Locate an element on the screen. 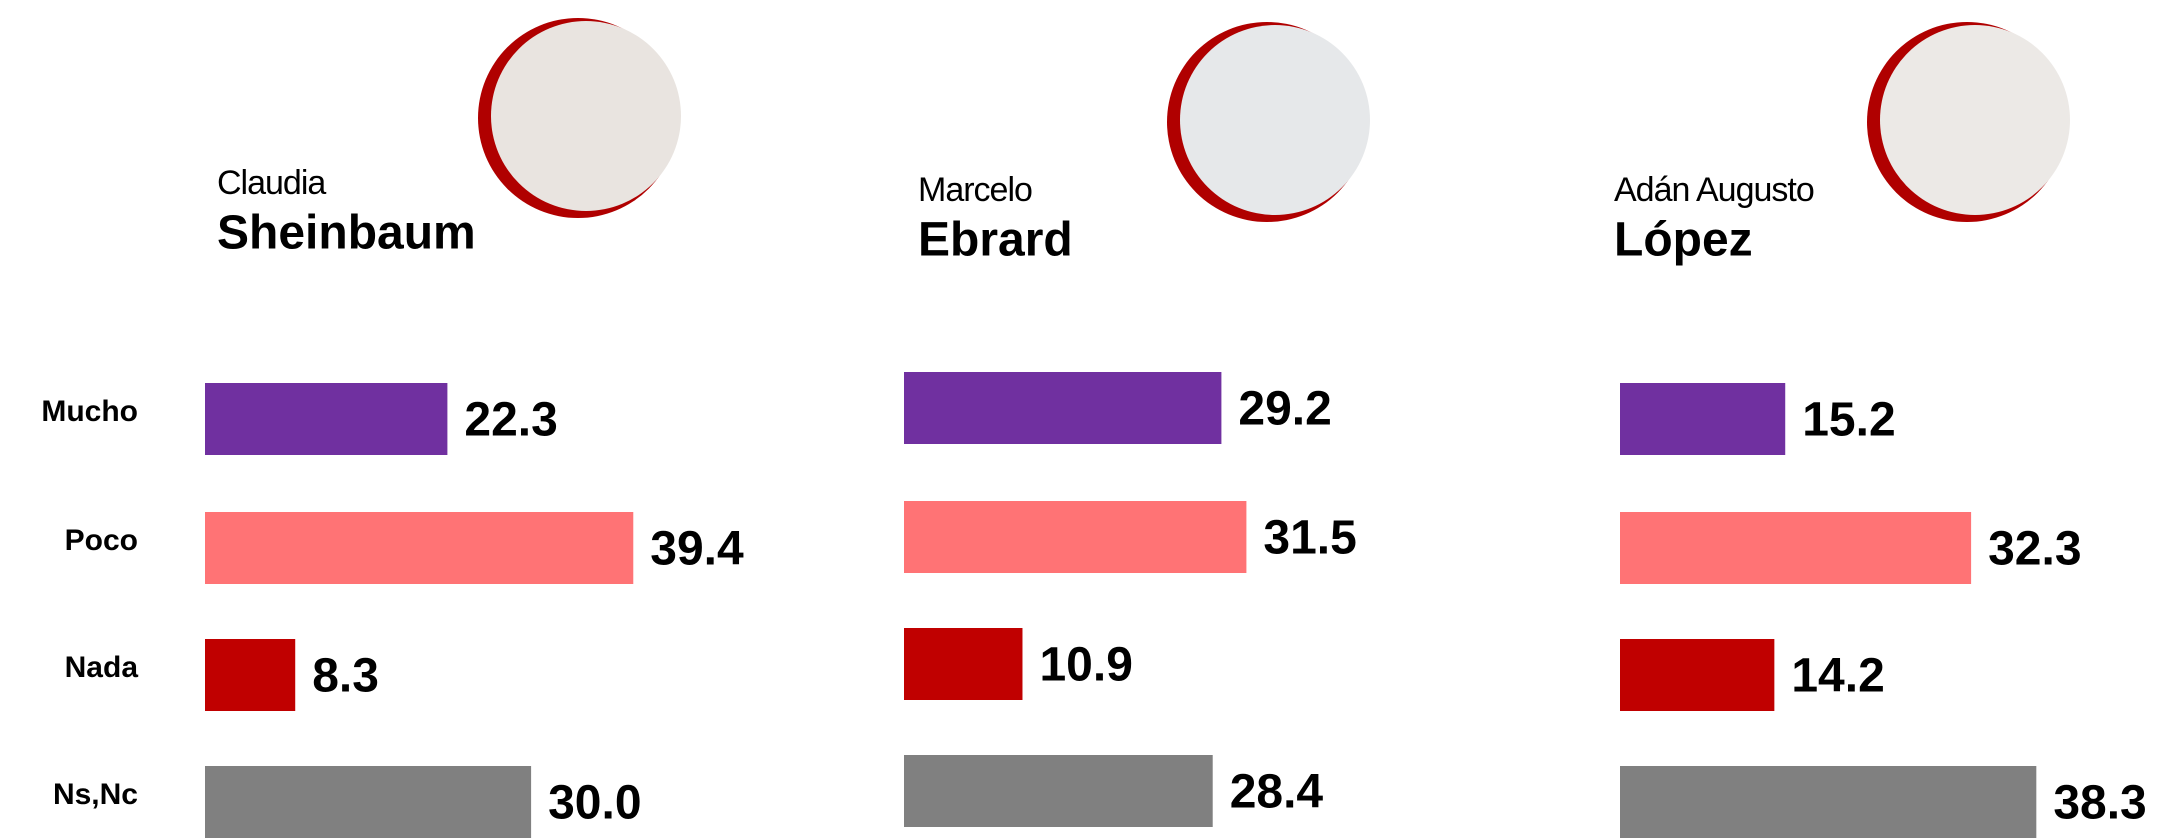 This screenshot has width=2169, height=839. value-label: 38.3 is located at coordinates (2099, 803).